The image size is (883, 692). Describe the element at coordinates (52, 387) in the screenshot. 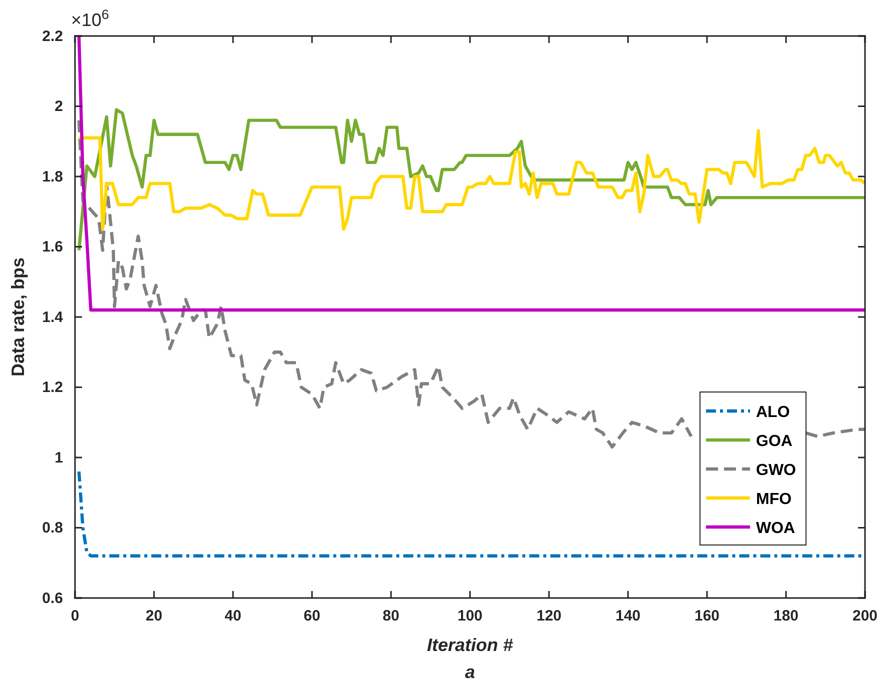

I see `y-tick-label: 1.2` at that location.